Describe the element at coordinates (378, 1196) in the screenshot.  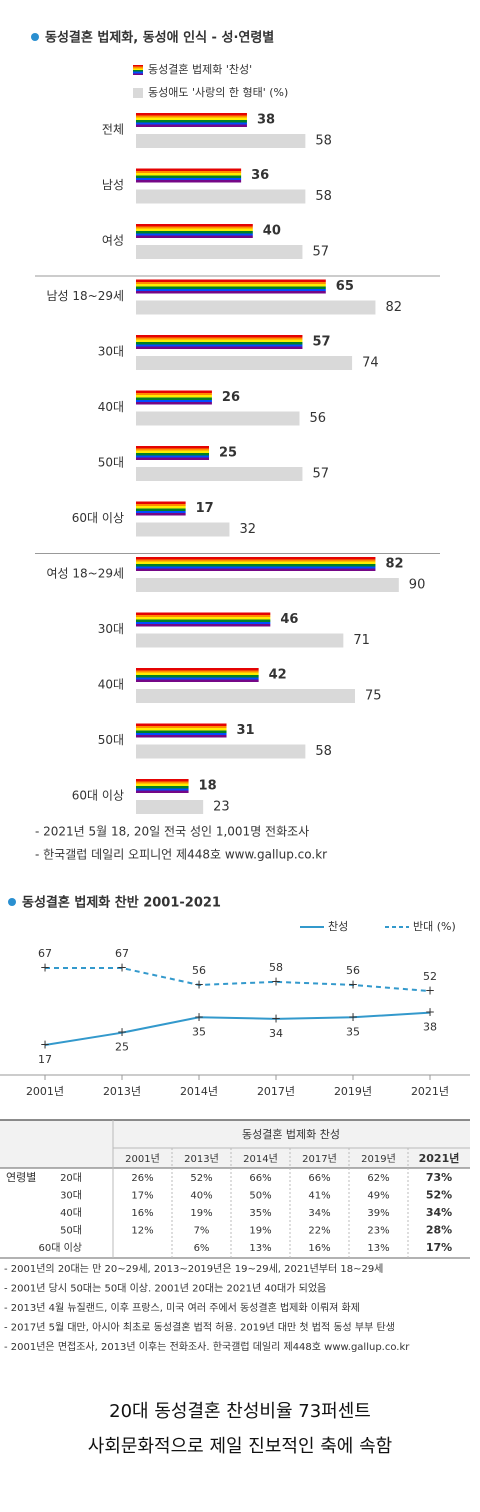
I see `cell: 49%` at that location.